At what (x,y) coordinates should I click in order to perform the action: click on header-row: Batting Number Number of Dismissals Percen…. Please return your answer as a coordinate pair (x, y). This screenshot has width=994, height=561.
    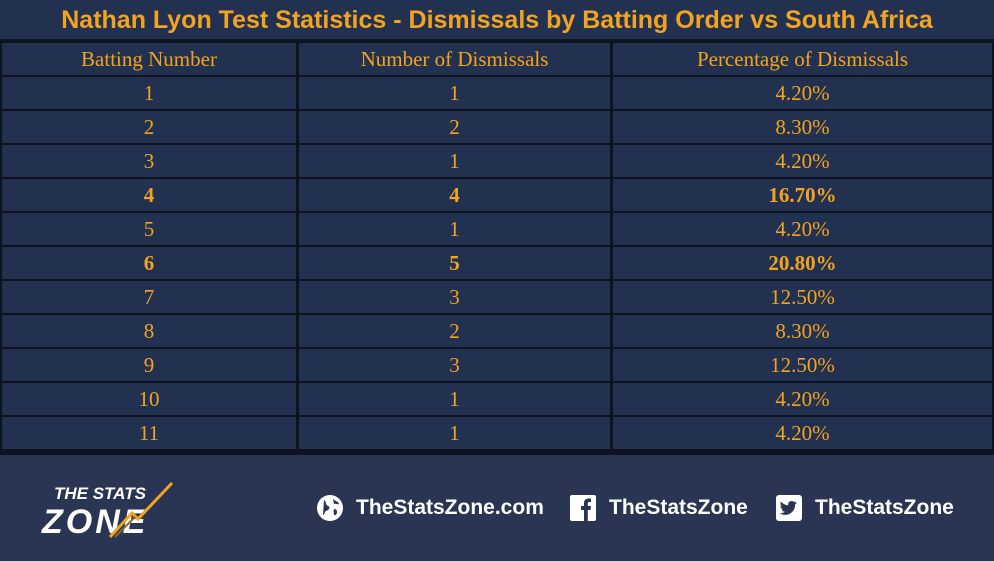
    Looking at the image, I should click on (497, 59).